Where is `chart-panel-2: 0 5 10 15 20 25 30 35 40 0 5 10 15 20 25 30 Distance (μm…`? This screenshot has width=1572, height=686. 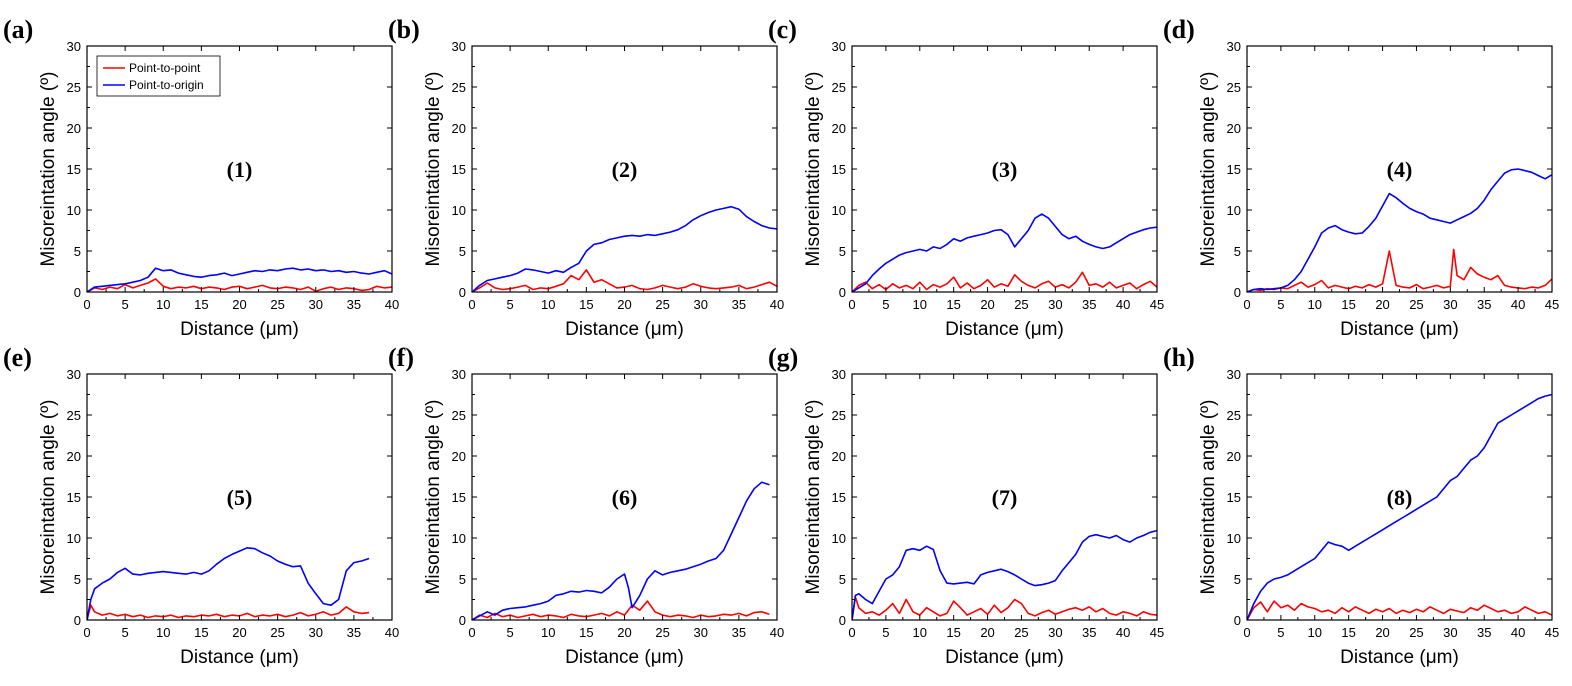 chart-panel-2: 0 5 10 15 20 25 30 35 40 0 5 10 15 20 25 30 Distance (μm… is located at coordinates (586, 177).